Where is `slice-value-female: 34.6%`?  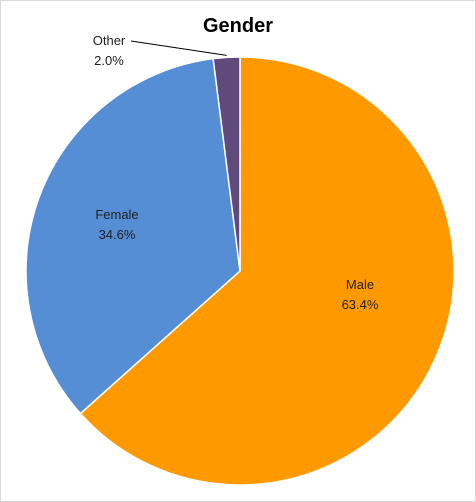 slice-value-female: 34.6% is located at coordinates (117, 234).